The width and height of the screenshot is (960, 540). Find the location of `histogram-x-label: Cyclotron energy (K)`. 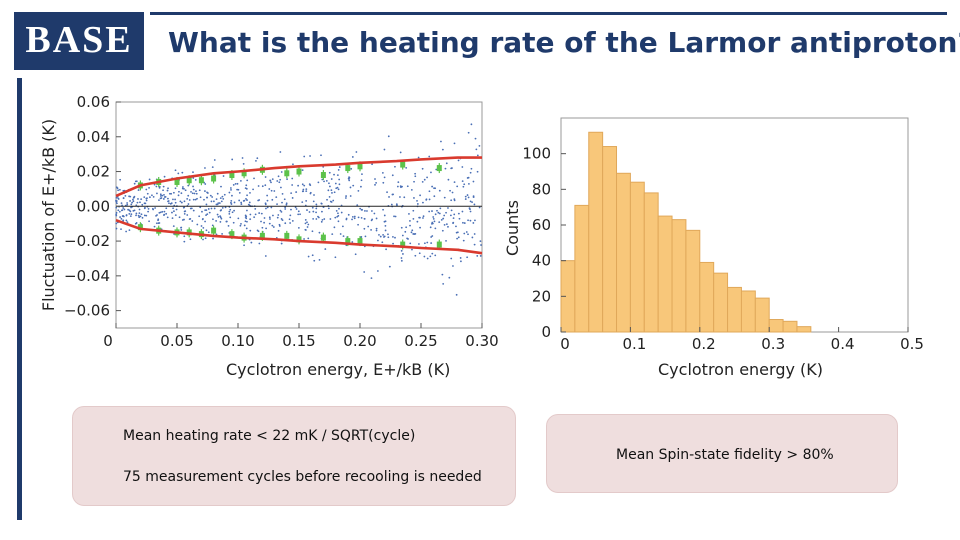

histogram-x-label: Cyclotron energy (K) is located at coordinates (740, 369).